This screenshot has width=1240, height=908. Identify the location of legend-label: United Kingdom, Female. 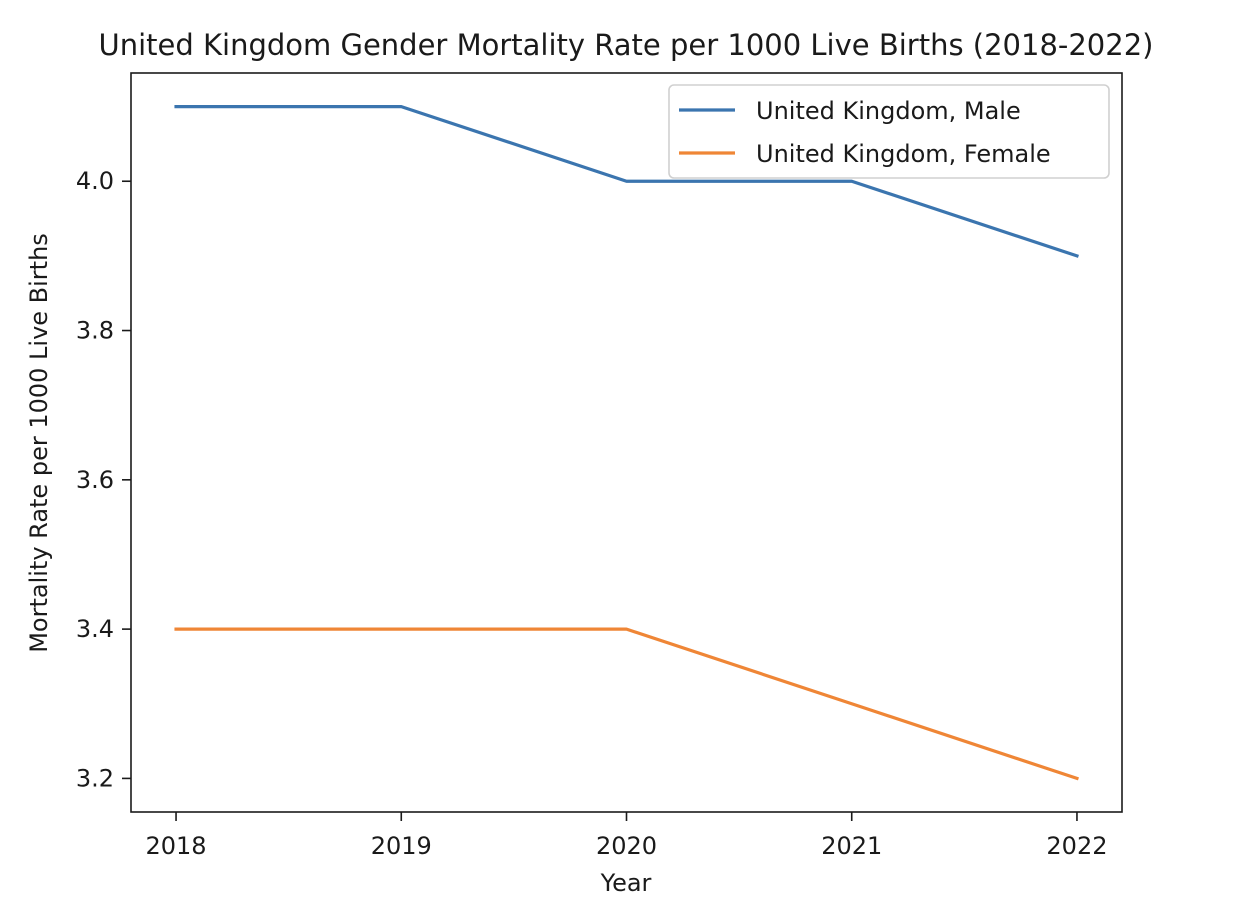
(903, 154).